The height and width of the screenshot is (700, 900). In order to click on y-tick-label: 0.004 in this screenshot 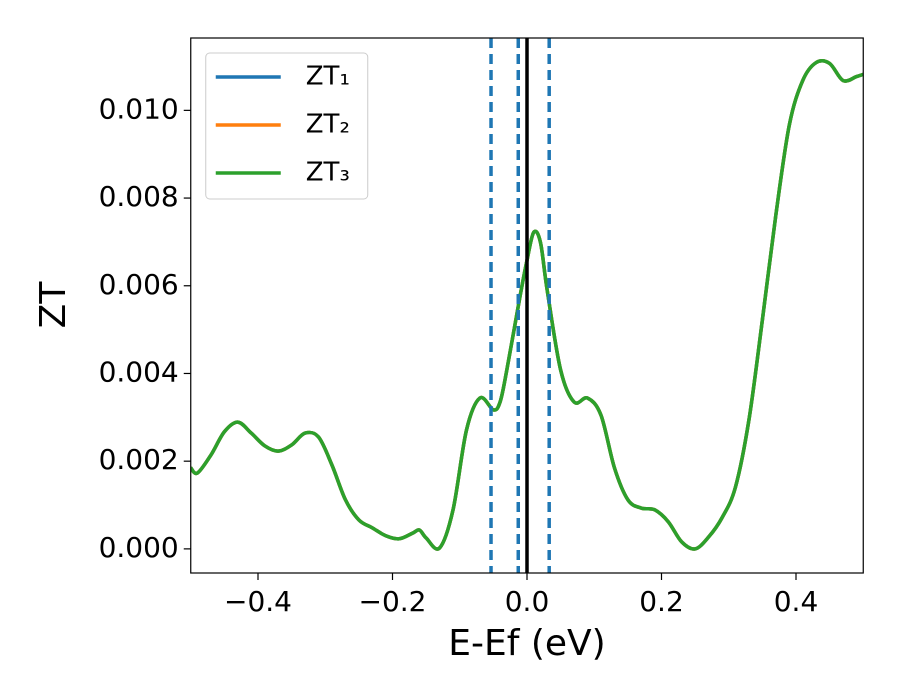, I will do `click(139, 371)`.